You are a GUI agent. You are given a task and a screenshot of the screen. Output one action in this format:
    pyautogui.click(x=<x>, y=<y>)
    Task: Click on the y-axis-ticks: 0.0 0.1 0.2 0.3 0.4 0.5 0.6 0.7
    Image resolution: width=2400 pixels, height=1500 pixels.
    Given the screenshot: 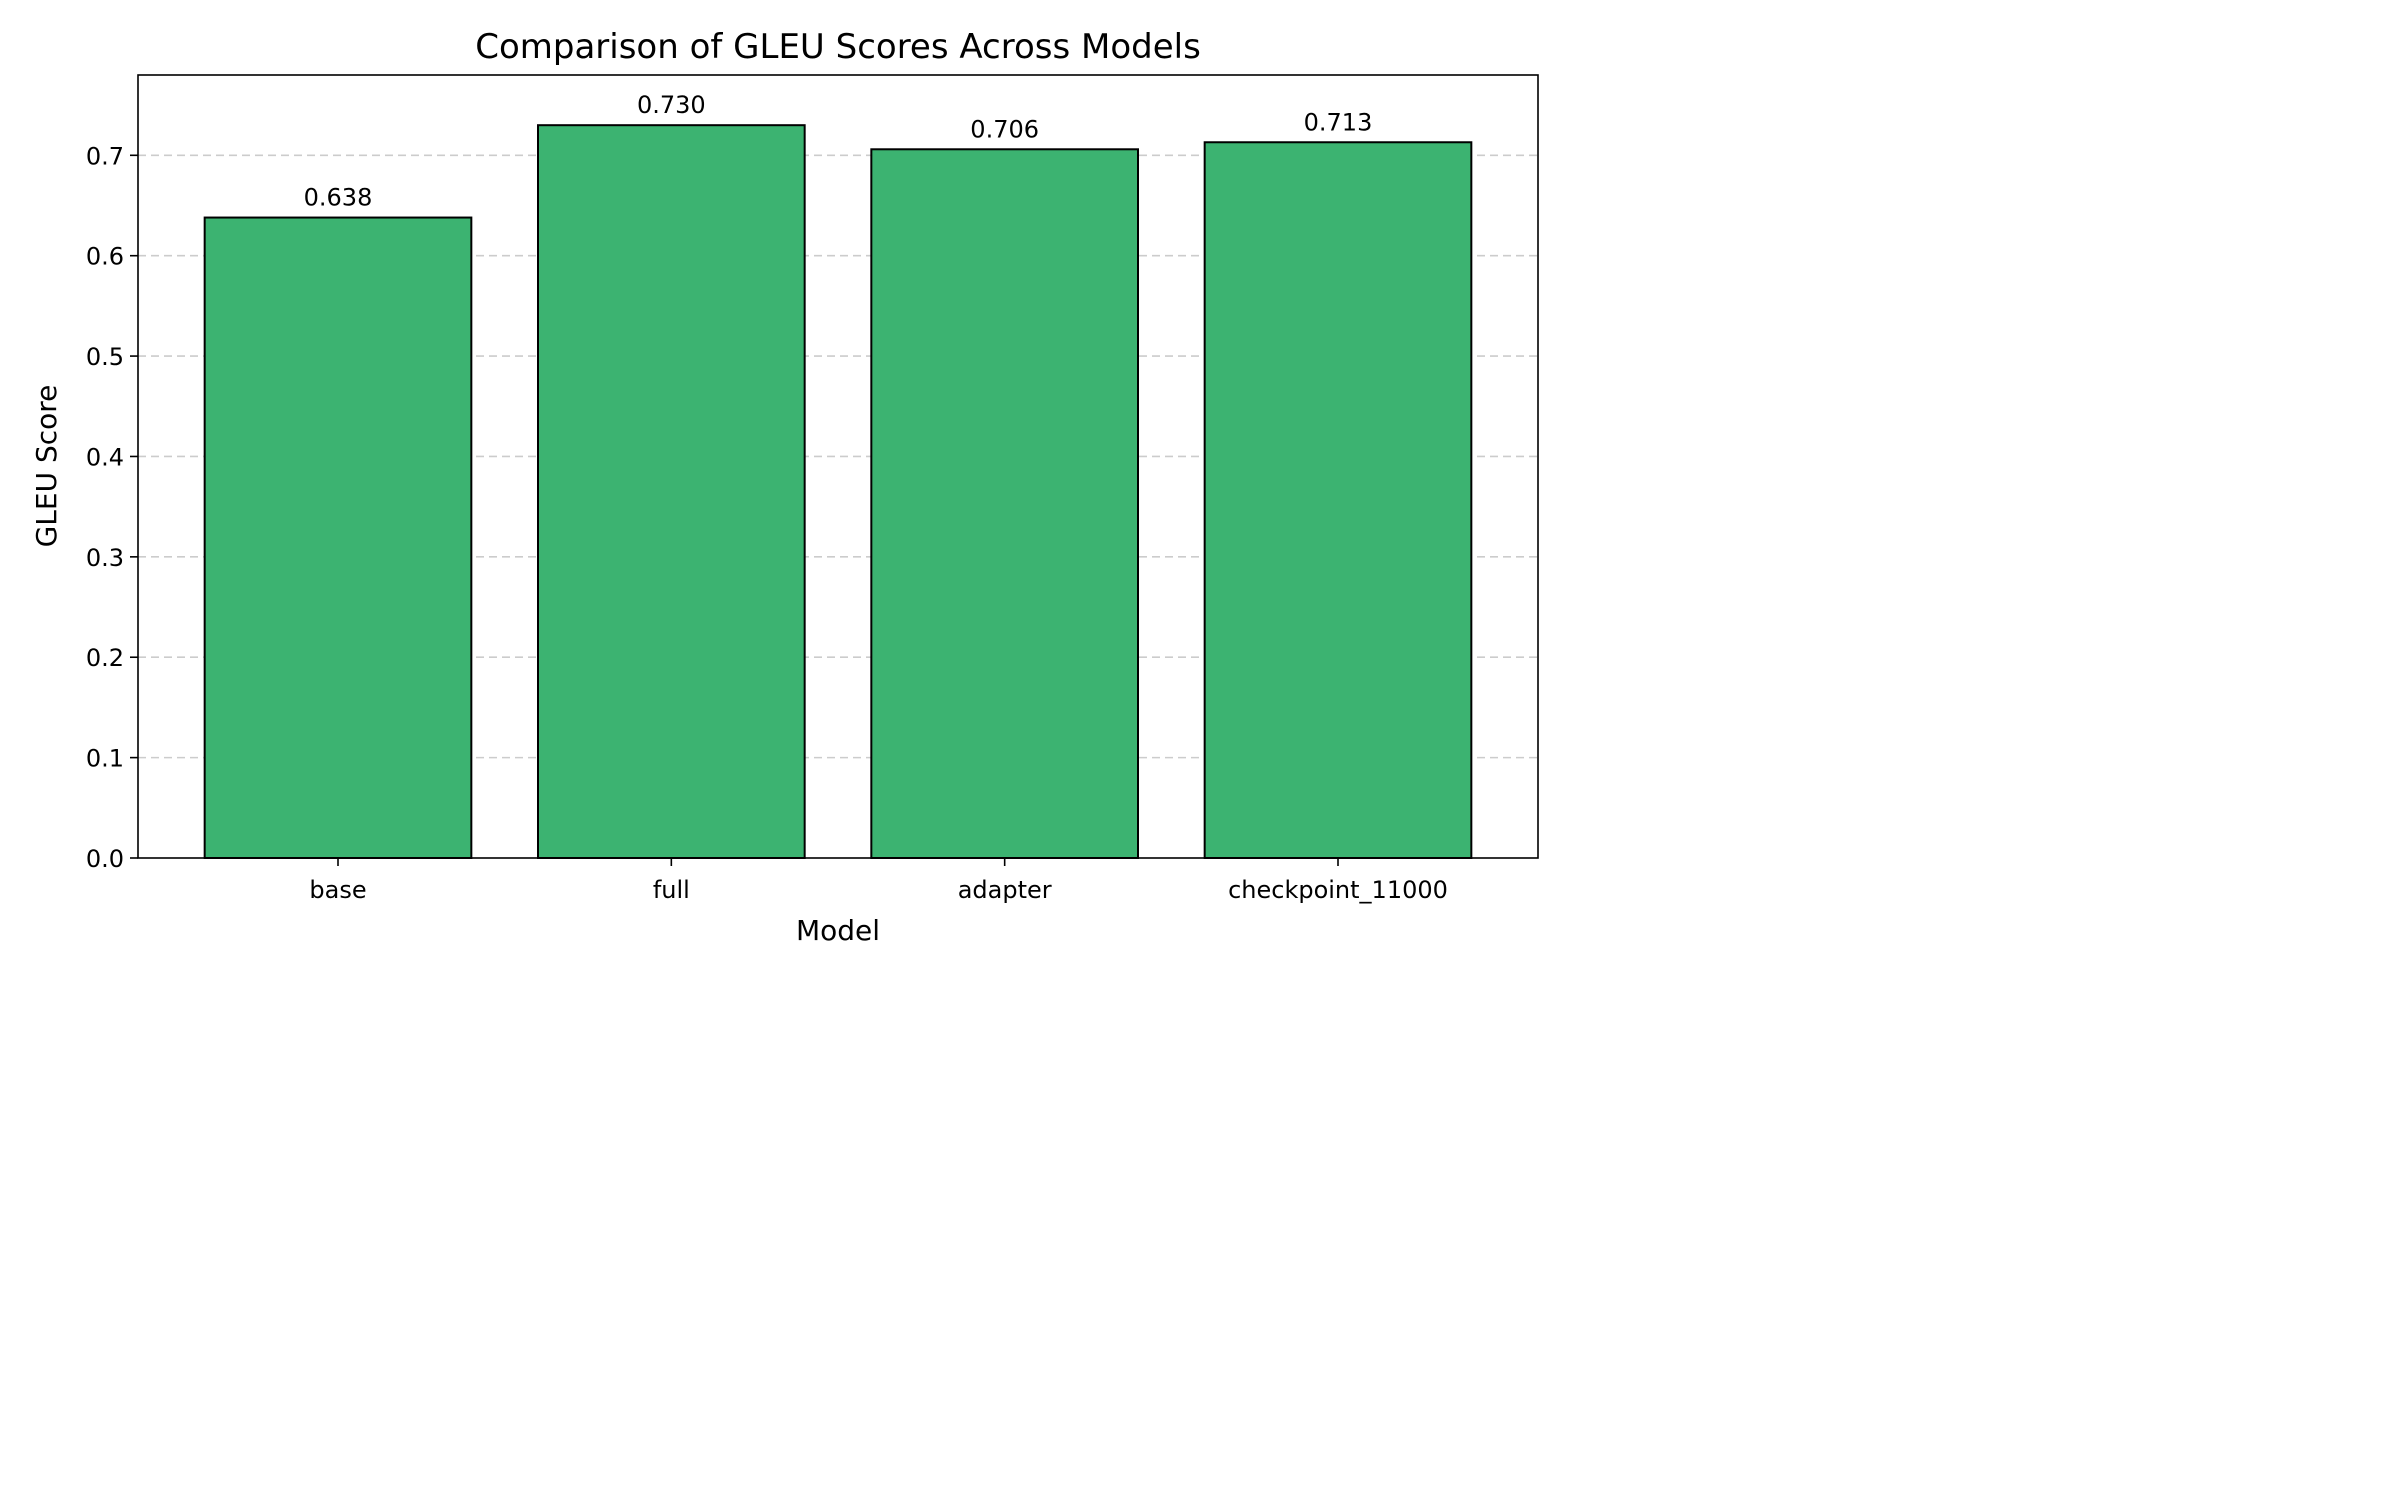 What is the action you would take?
    pyautogui.click(x=112, y=507)
    